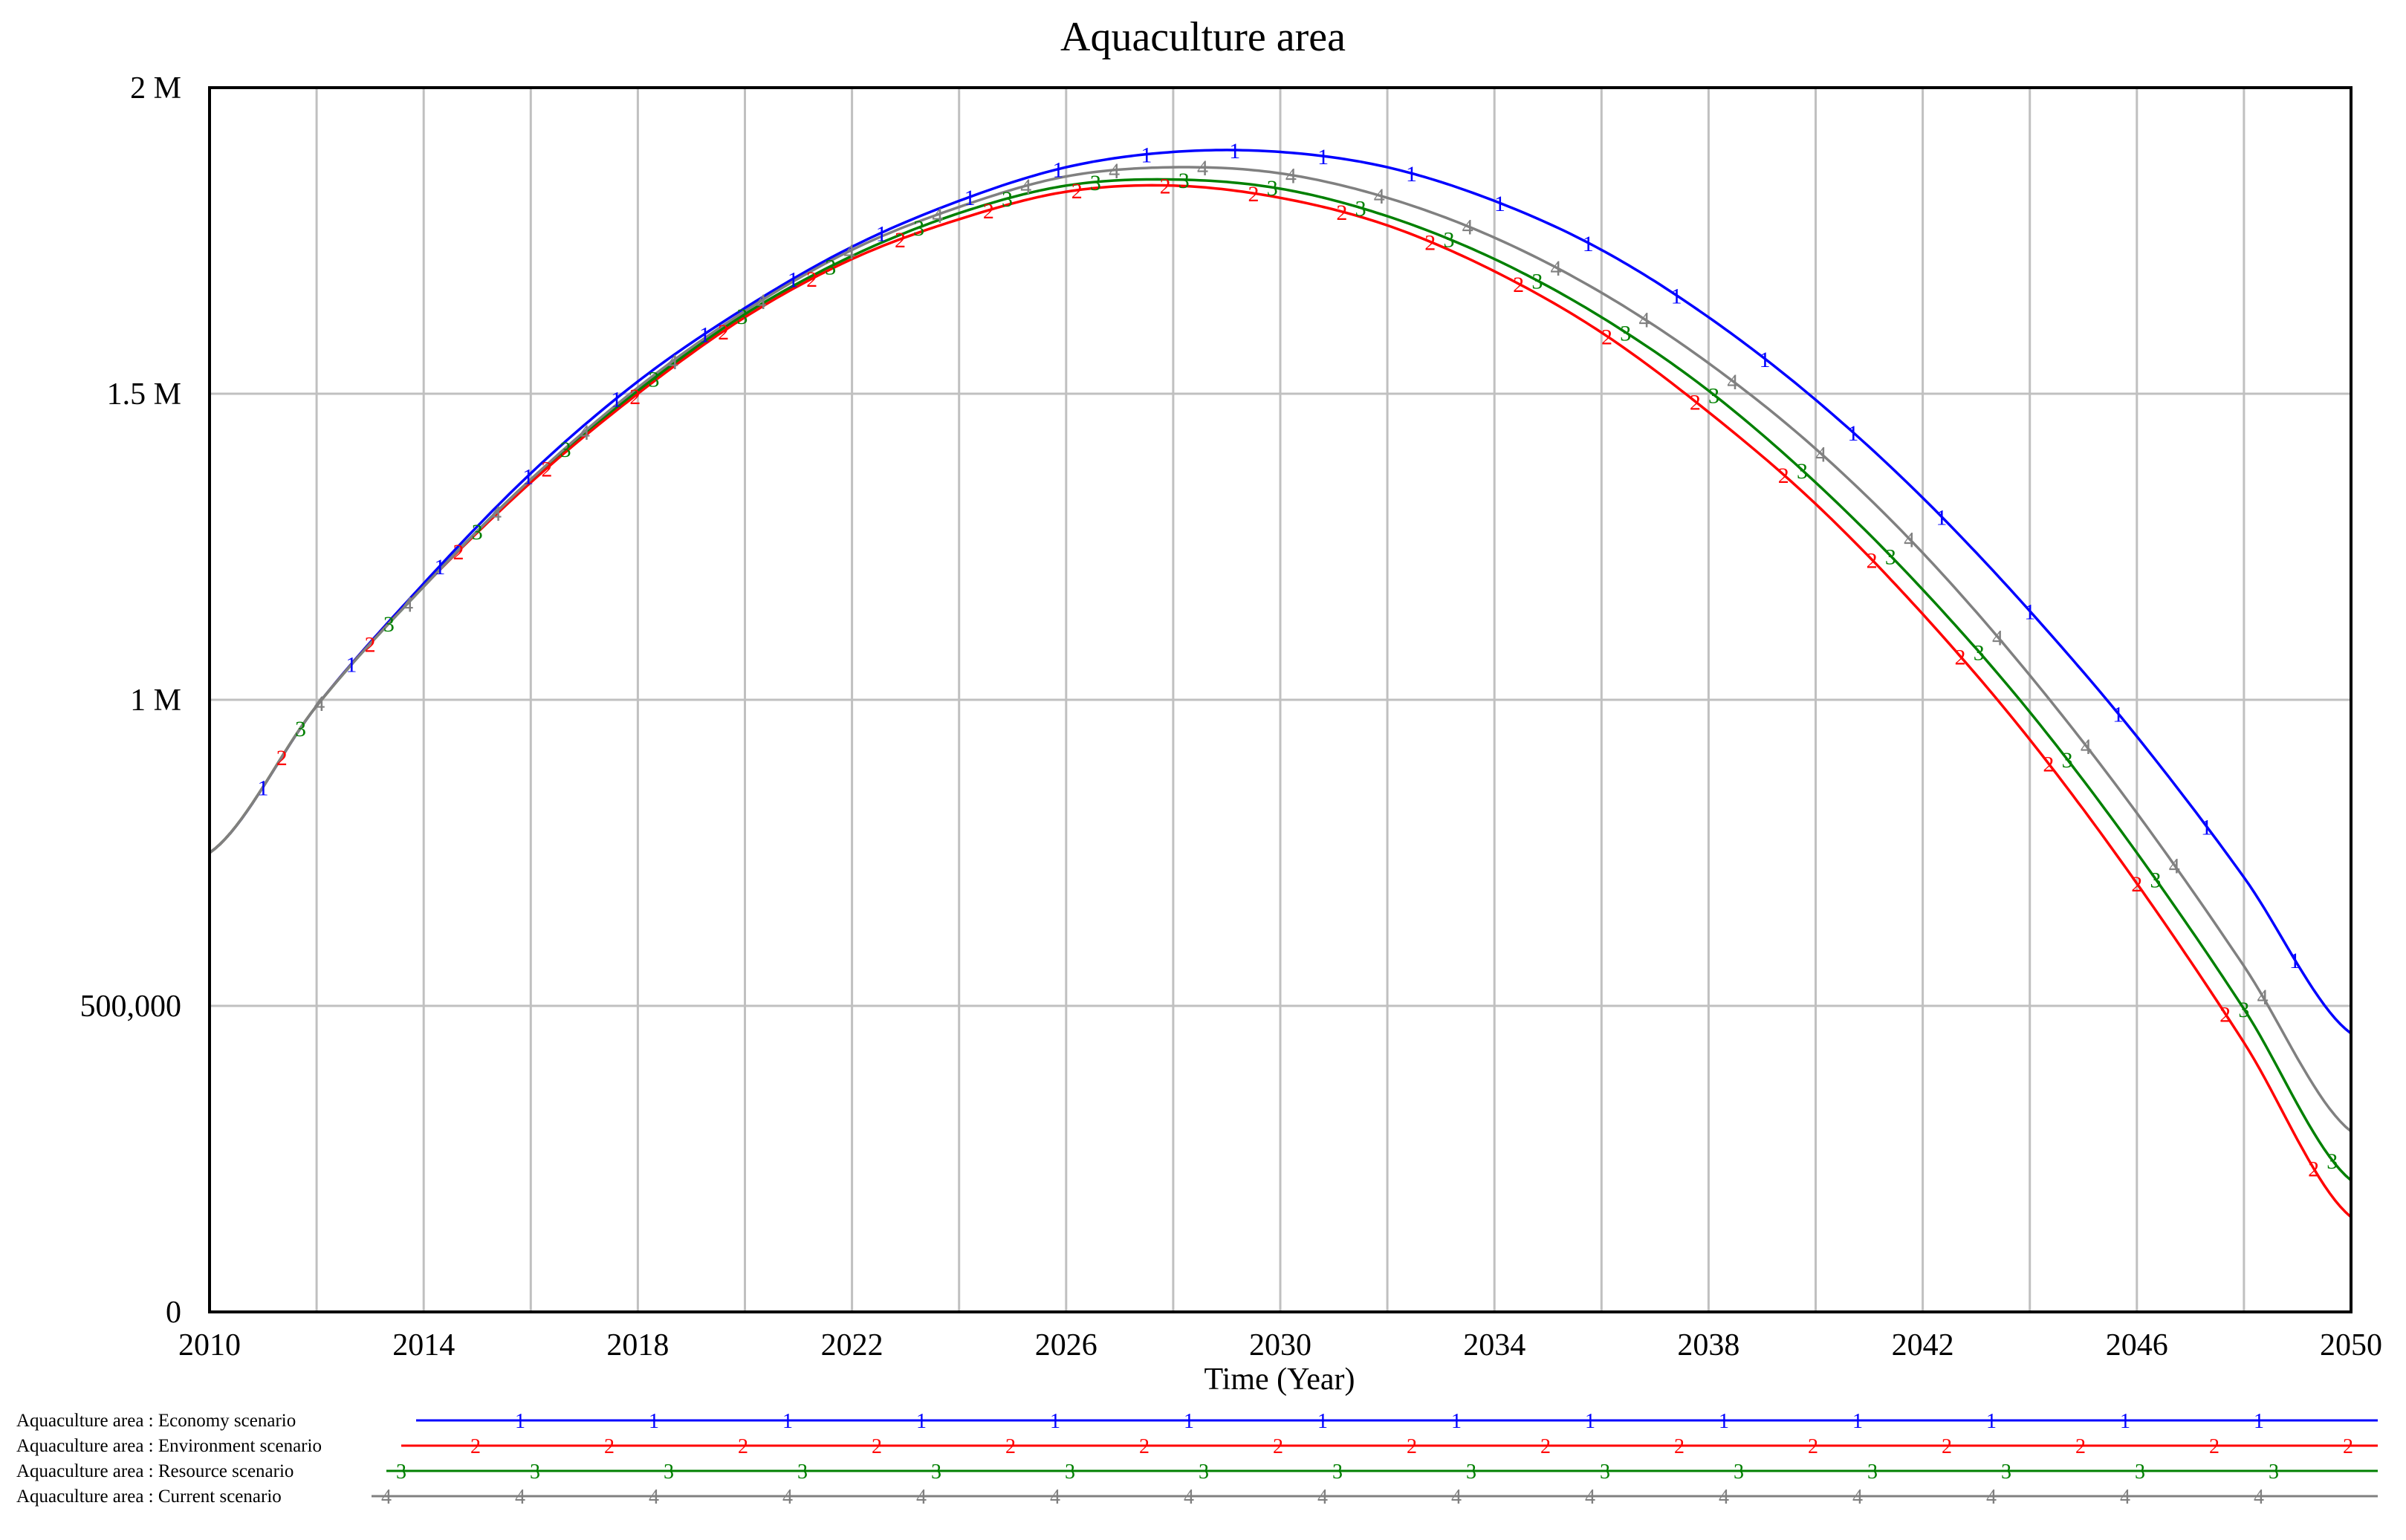 The width and height of the screenshot is (2406, 1540). Describe the element at coordinates (423, 1345) in the screenshot. I see `x-tick-label: 2014` at that location.